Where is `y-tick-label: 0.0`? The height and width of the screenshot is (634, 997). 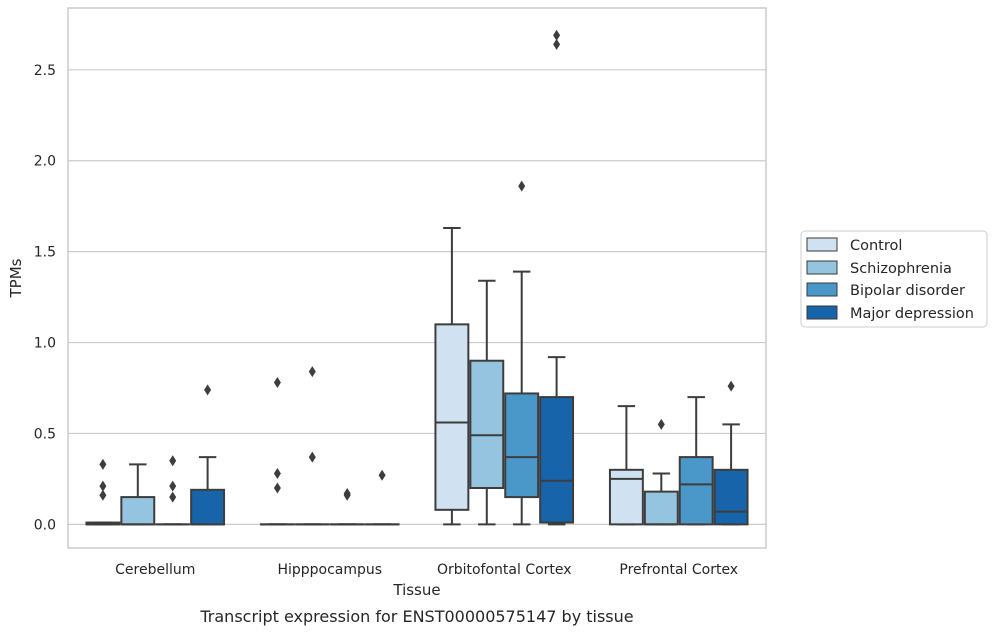
y-tick-label: 0.0 is located at coordinates (45, 525).